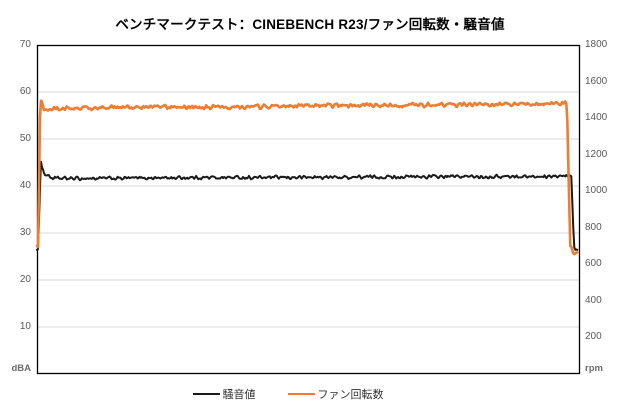 Image resolution: width=620 pixels, height=410 pixels. What do you see at coordinates (596, 154) in the screenshot?
I see `right-axis-tick-label: 1200` at bounding box center [596, 154].